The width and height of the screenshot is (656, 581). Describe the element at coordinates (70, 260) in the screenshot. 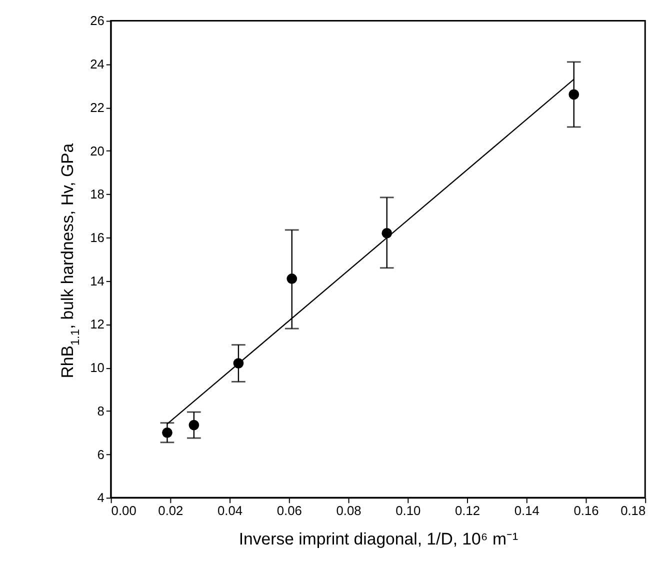

I see `y-axis-title: RhB1.1, bulk hardness, Hv, GPa` at that location.